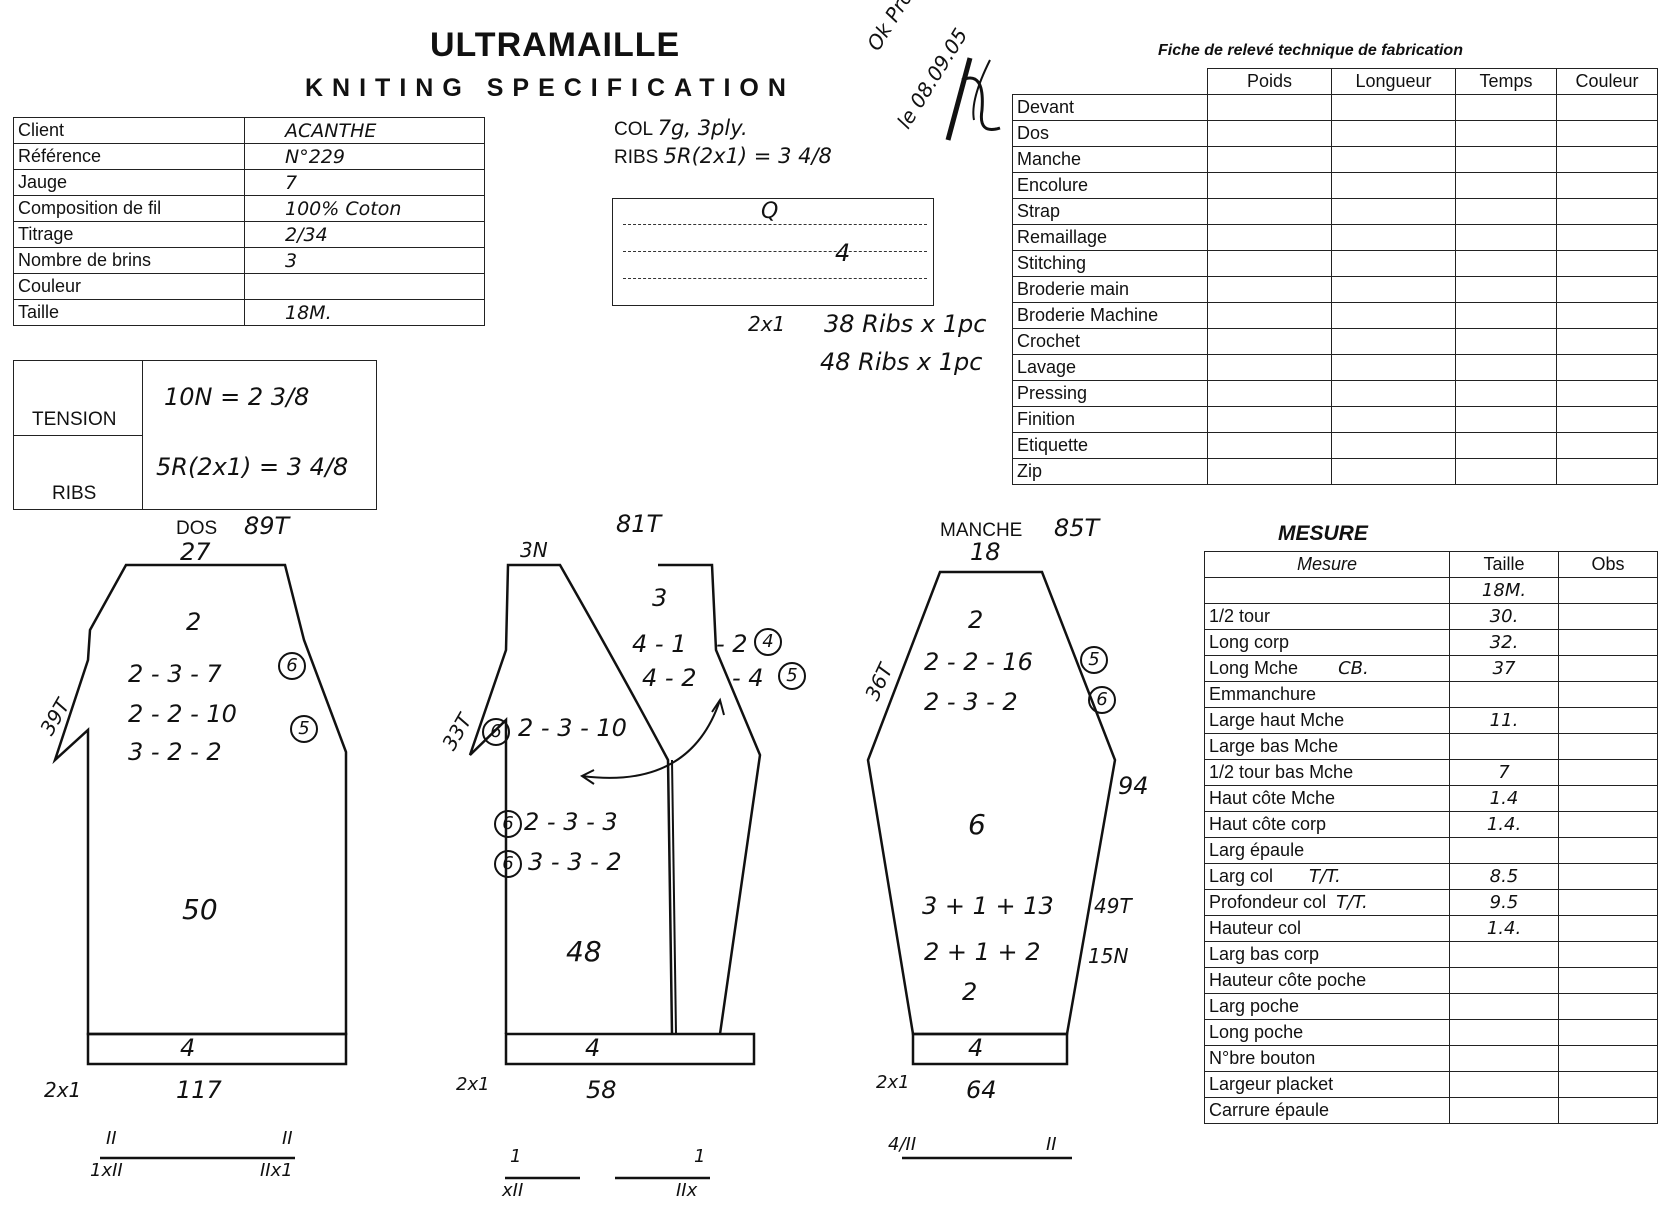  Describe the element at coordinates (843, 253) in the screenshot. I see `q-value: 4` at that location.